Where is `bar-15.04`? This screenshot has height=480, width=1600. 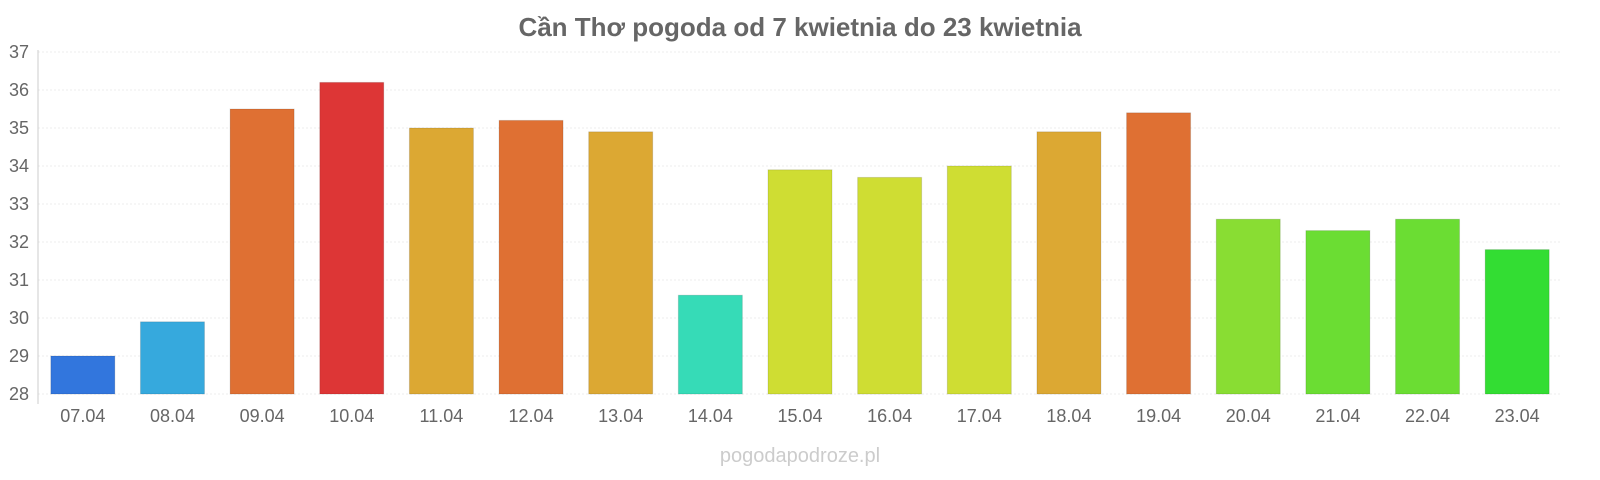
bar-15.04 is located at coordinates (800, 282).